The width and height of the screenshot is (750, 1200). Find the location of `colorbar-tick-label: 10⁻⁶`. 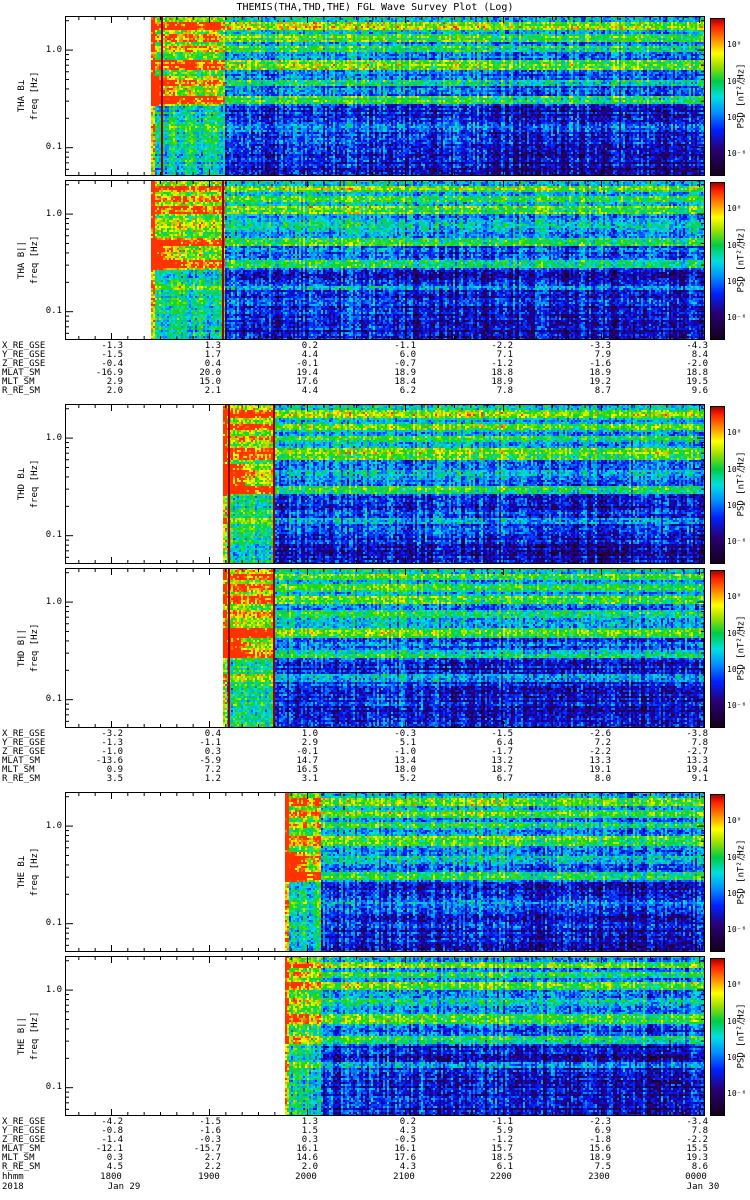

colorbar-tick-label: 10⁻⁶ is located at coordinates (737, 705).